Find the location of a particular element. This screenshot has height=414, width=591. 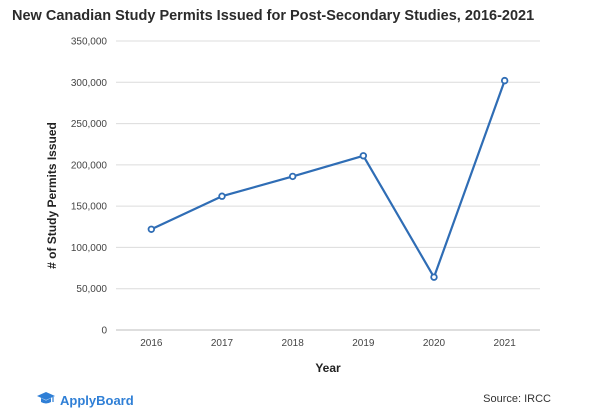

x-tick-label: 2019 is located at coordinates (363, 343).